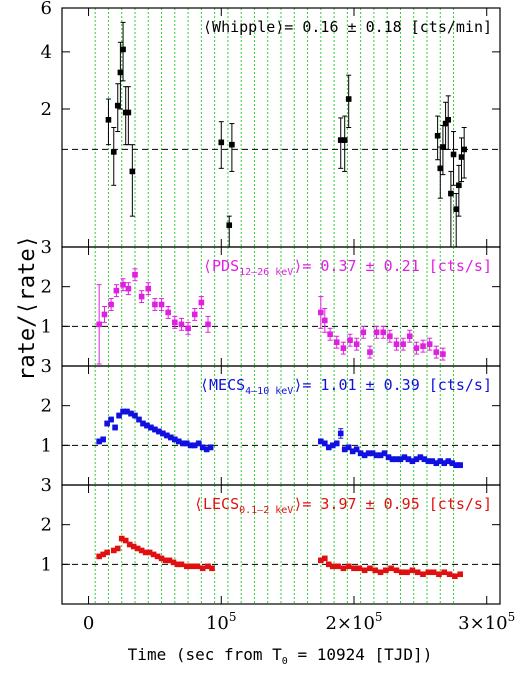  What do you see at coordinates (343, 505) in the screenshot?
I see `panel-label: ⟨LECS0.1–2 keV⟩= 3.97 ± 0.95 [cts/s]` at bounding box center [343, 505].